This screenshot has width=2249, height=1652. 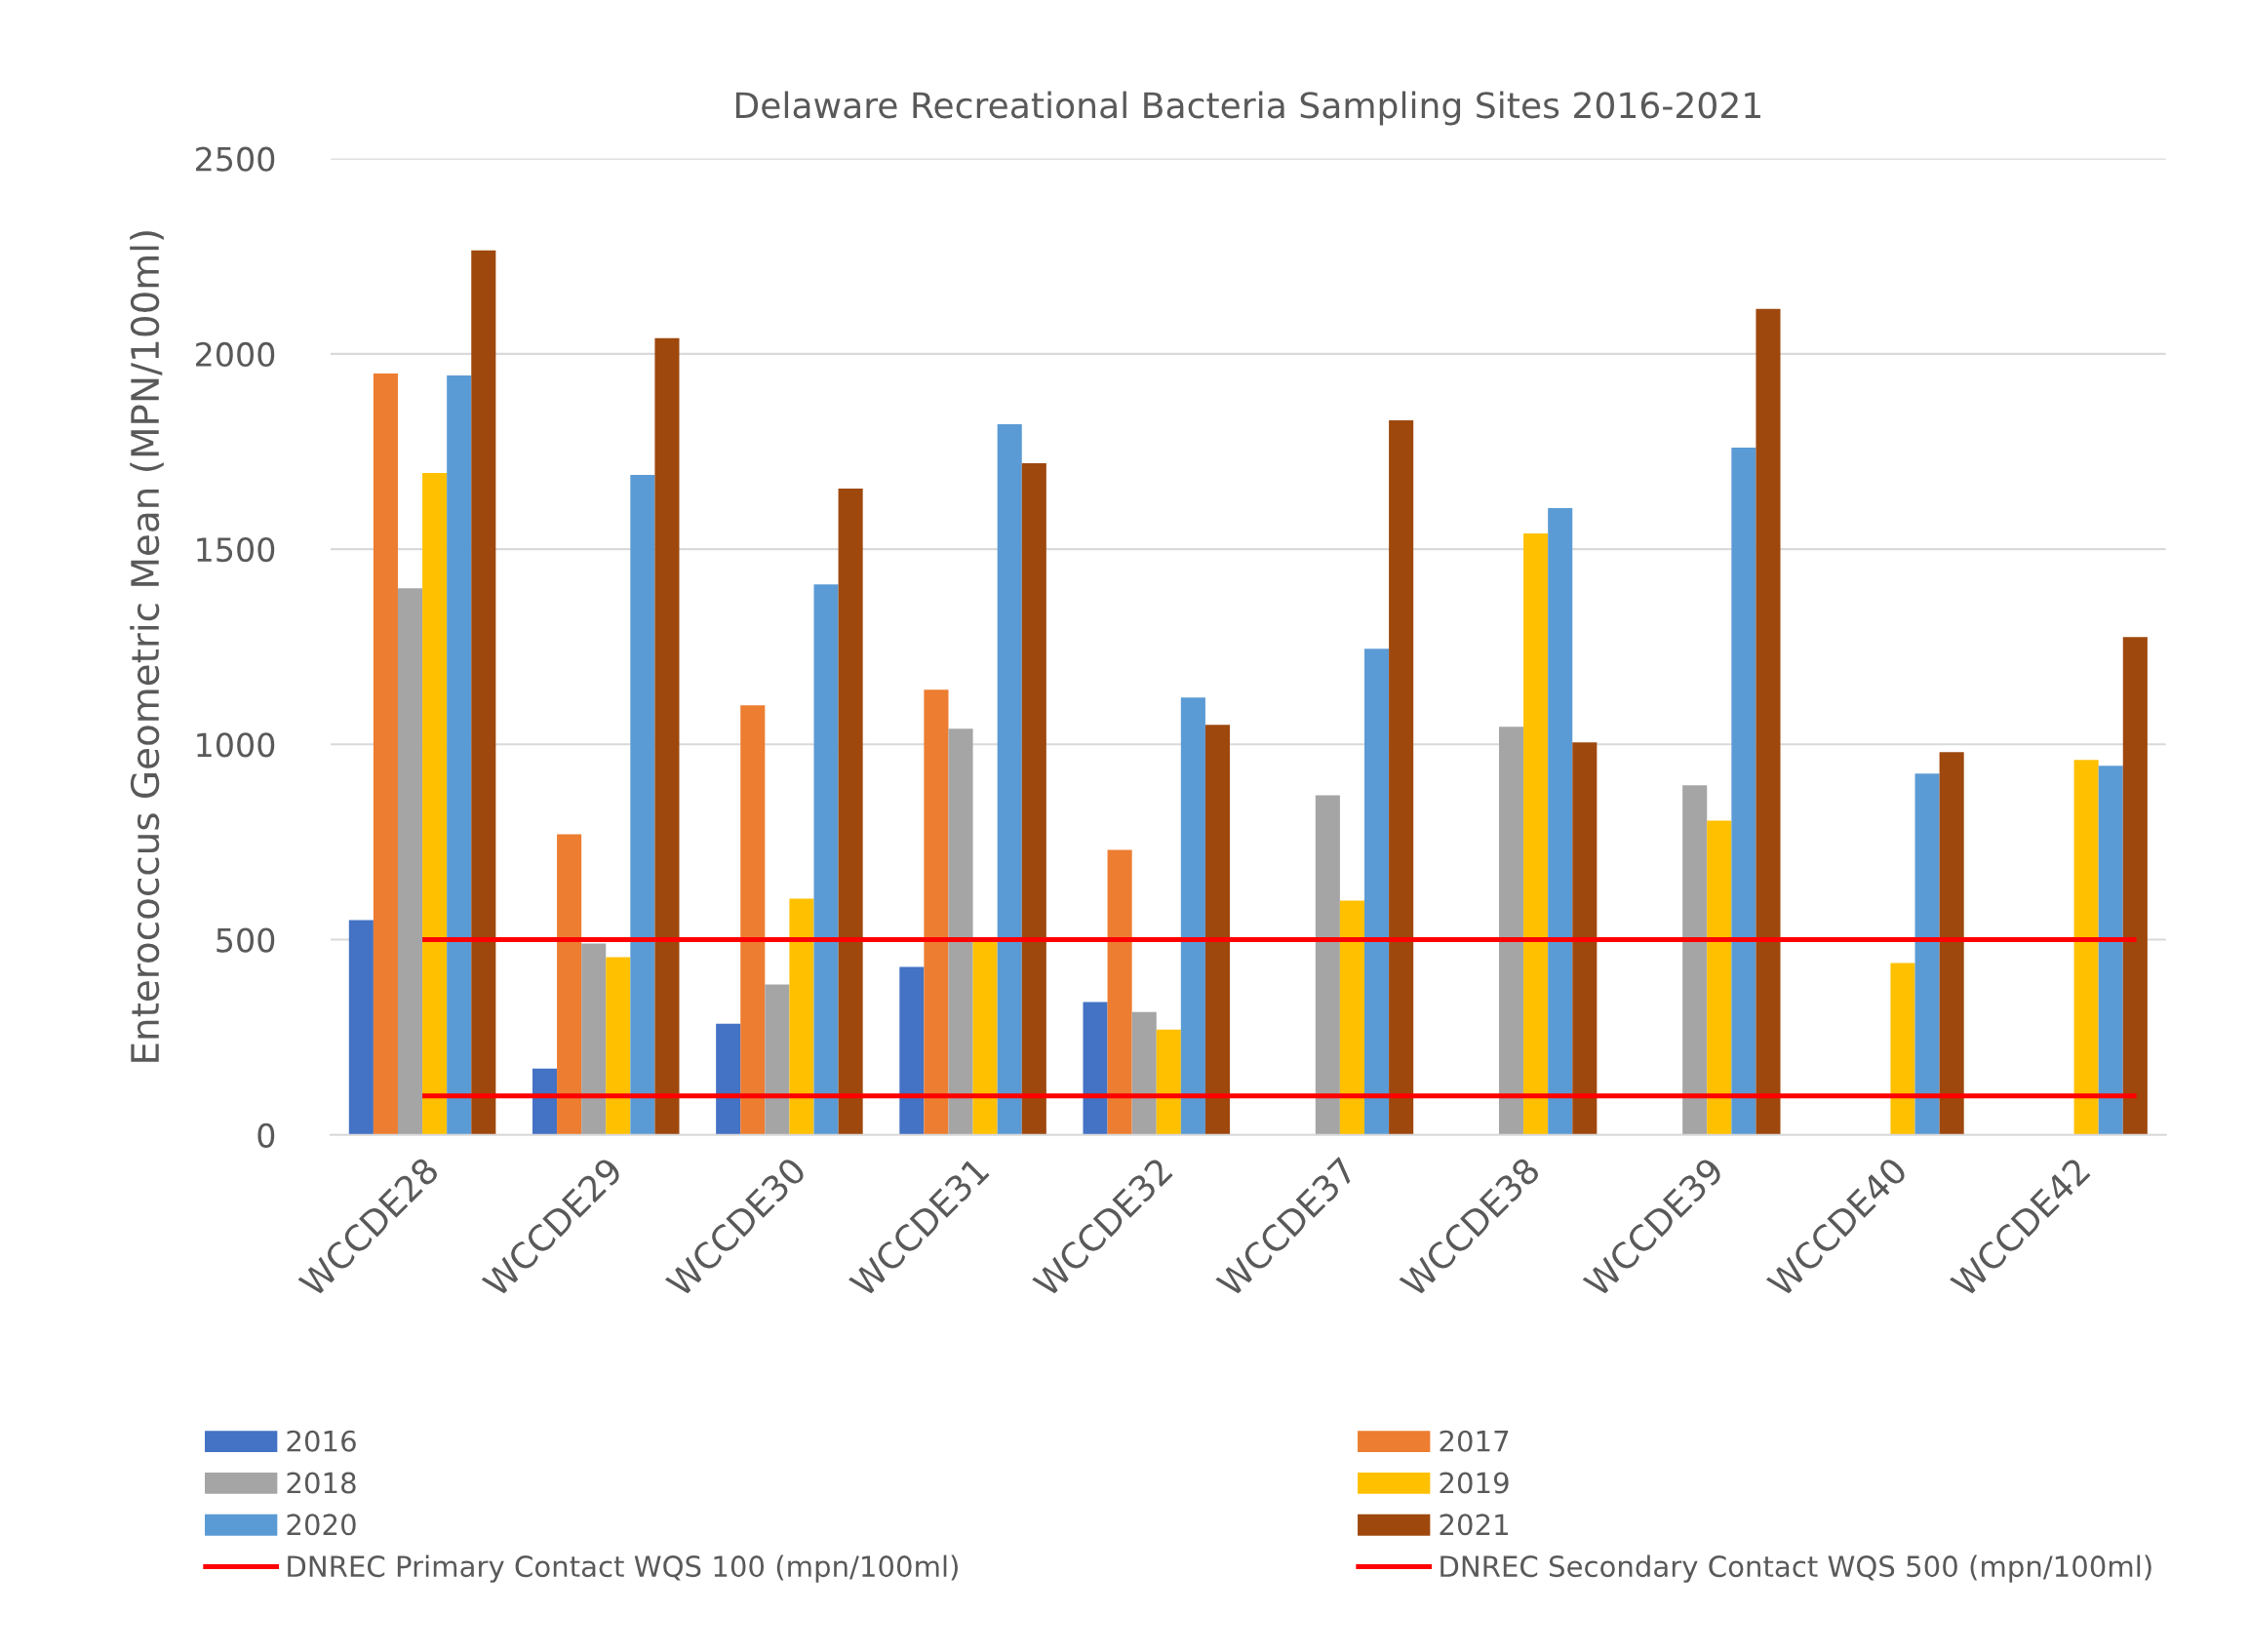 I want to click on y-tick-label: 1500, so click(x=236, y=550).